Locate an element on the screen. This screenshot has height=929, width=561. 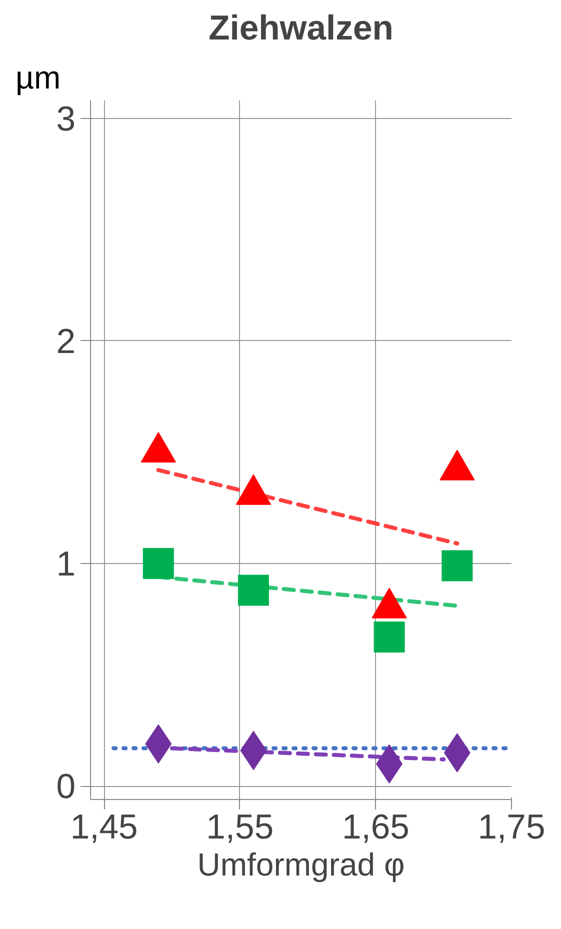
chart-title: Ziehwalzen is located at coordinates (301, 29).